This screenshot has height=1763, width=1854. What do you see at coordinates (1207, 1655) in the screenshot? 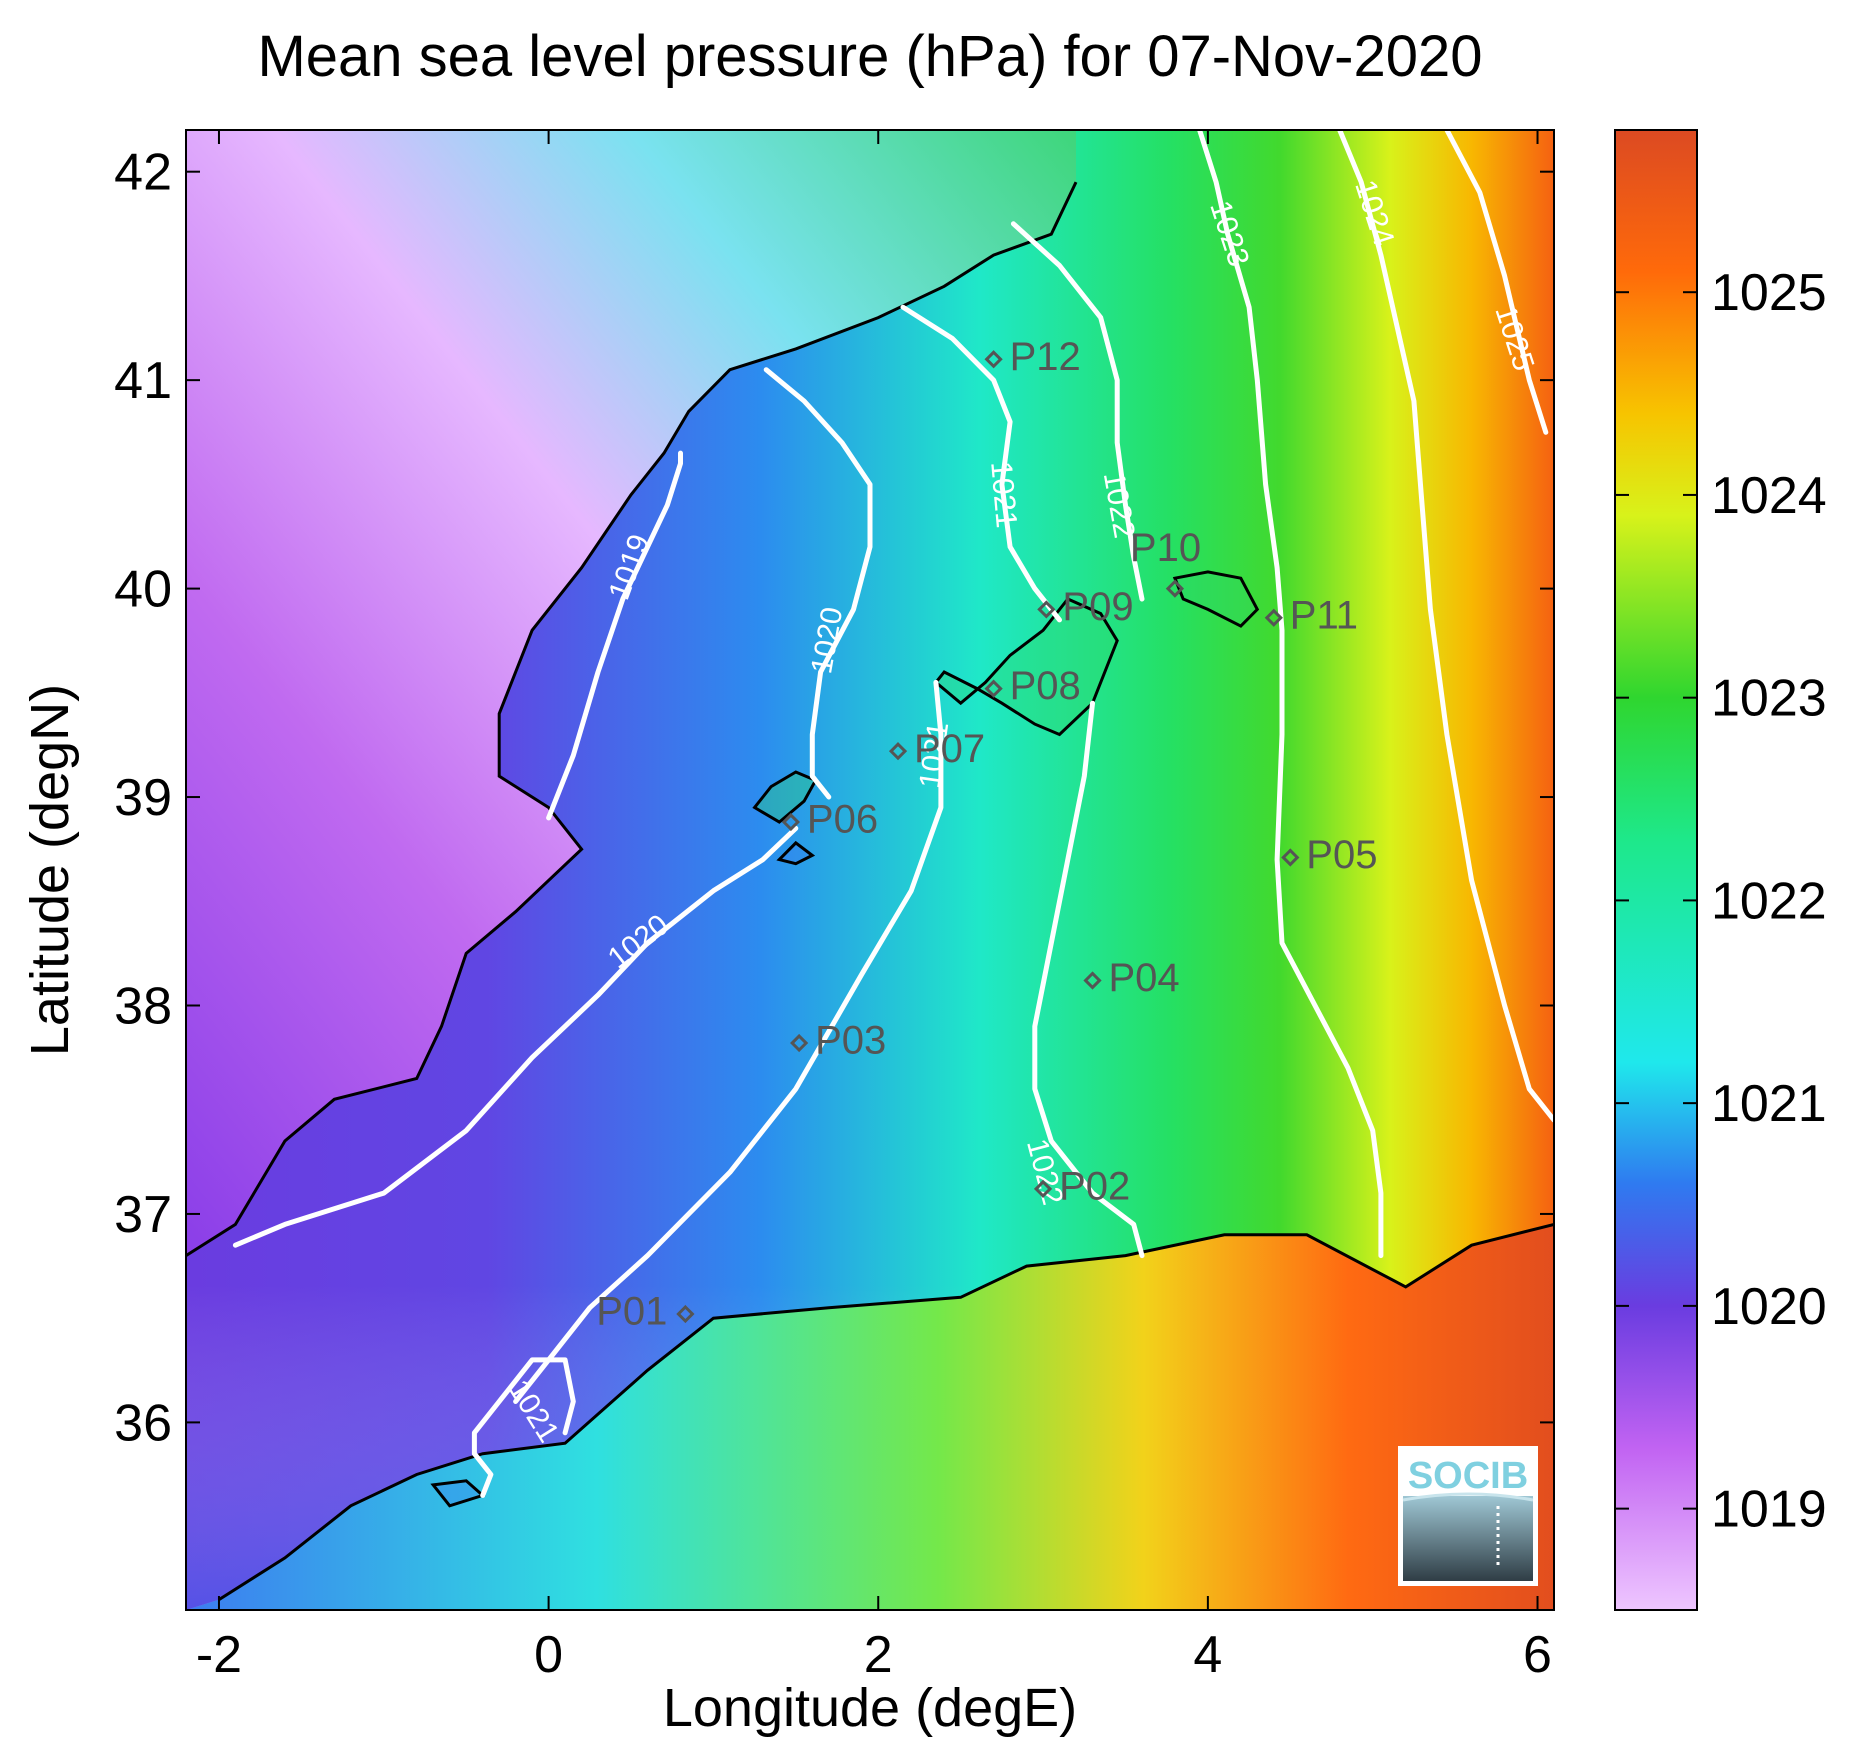
I see `x-tick-label: 4` at bounding box center [1207, 1655].